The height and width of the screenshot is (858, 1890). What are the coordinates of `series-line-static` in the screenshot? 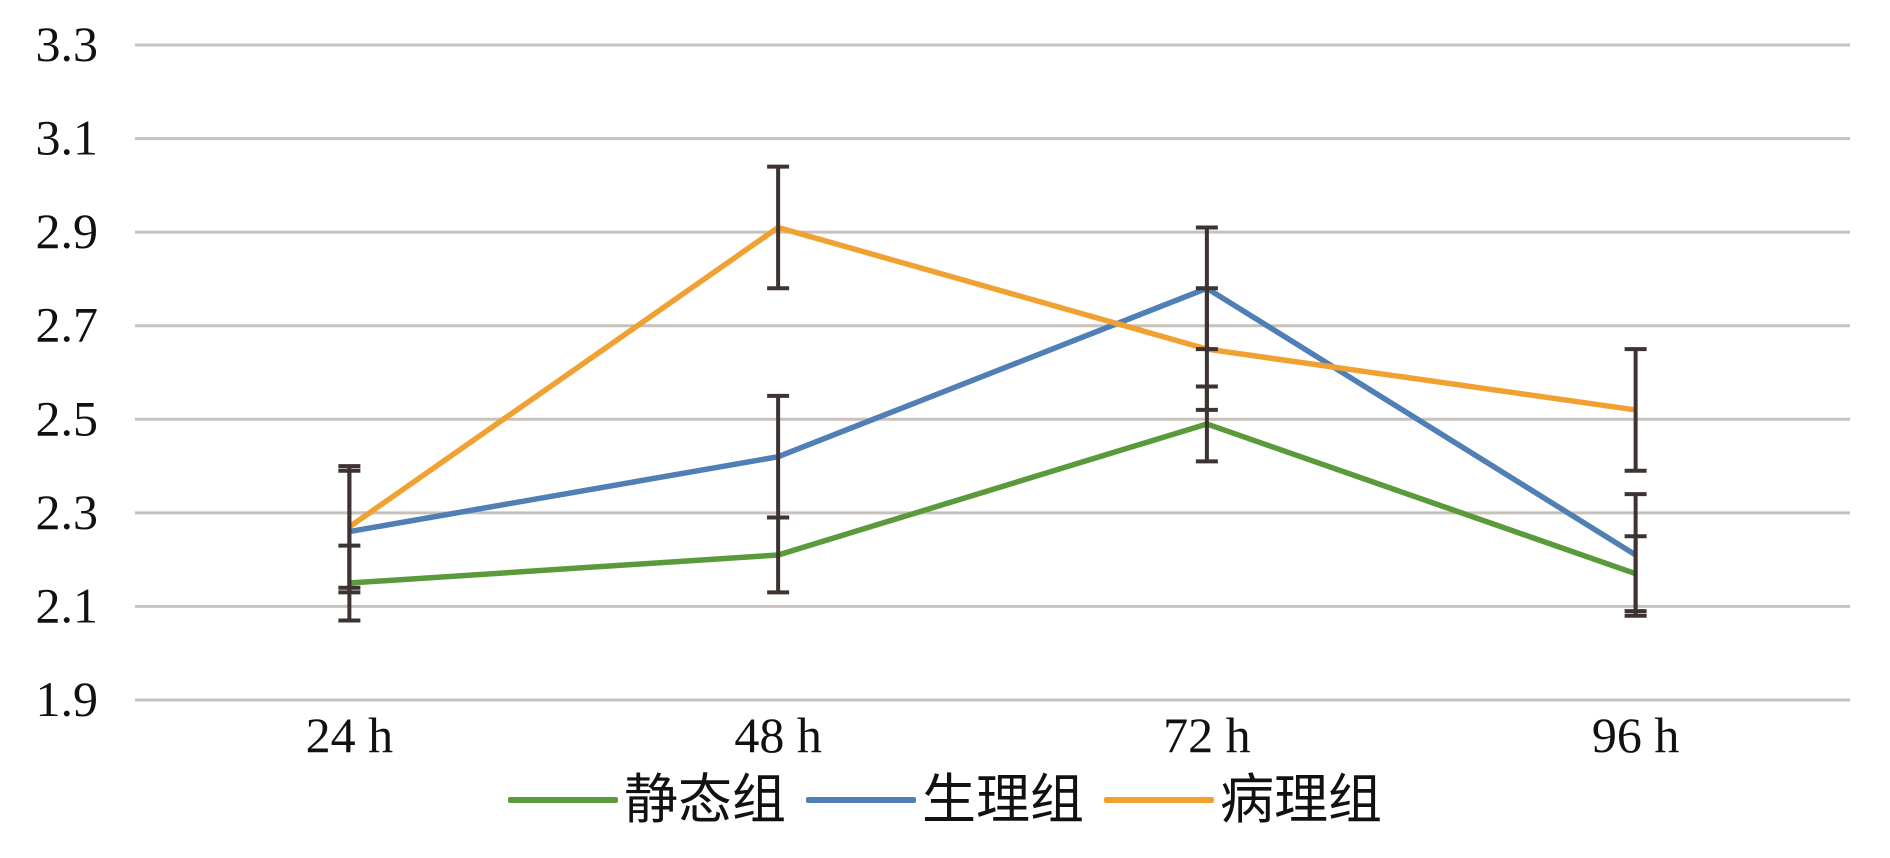 It's located at (993, 503).